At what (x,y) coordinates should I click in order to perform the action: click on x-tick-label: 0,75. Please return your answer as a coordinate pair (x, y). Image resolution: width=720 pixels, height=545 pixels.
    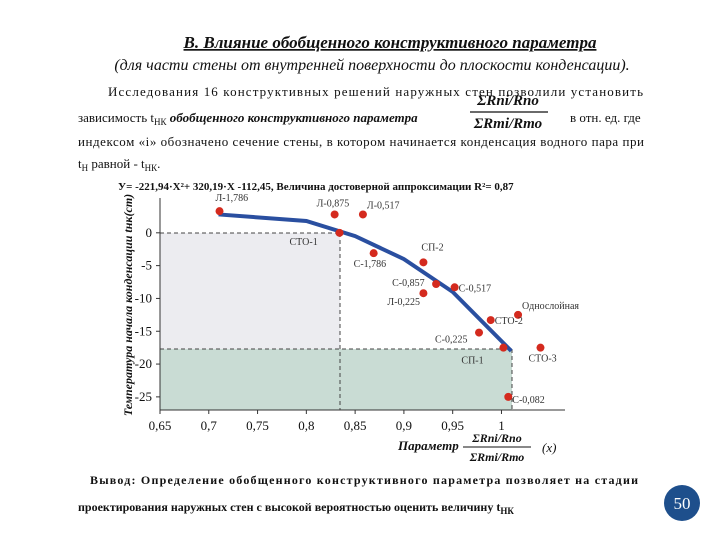
    Looking at the image, I should click on (257, 425).